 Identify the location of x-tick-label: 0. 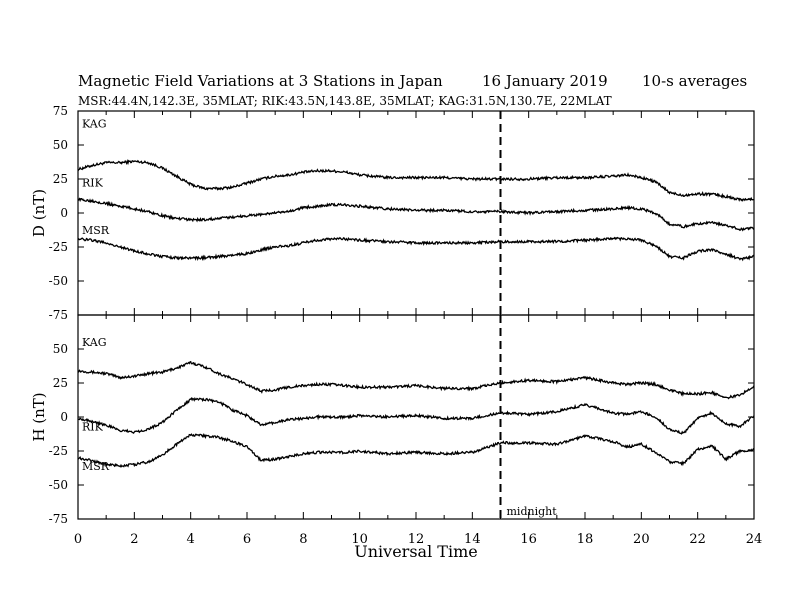
(78, 539).